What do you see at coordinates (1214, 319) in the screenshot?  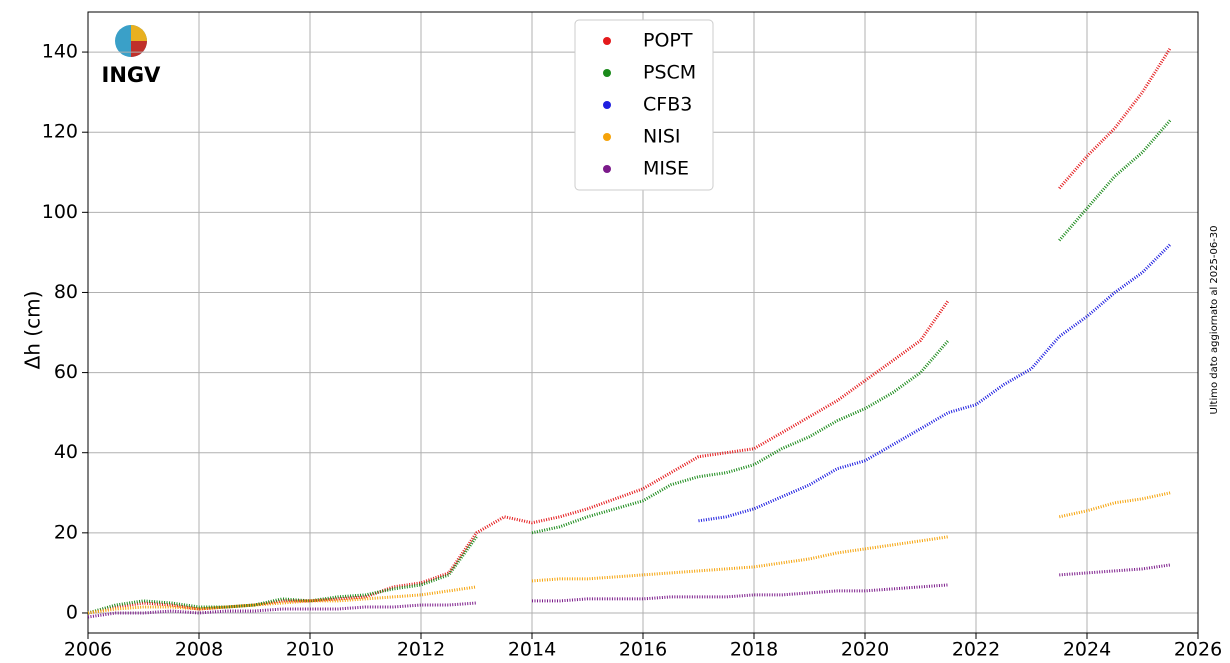 I see `side-note: Ultimo dato aggiornato al 2025-06-30` at bounding box center [1214, 319].